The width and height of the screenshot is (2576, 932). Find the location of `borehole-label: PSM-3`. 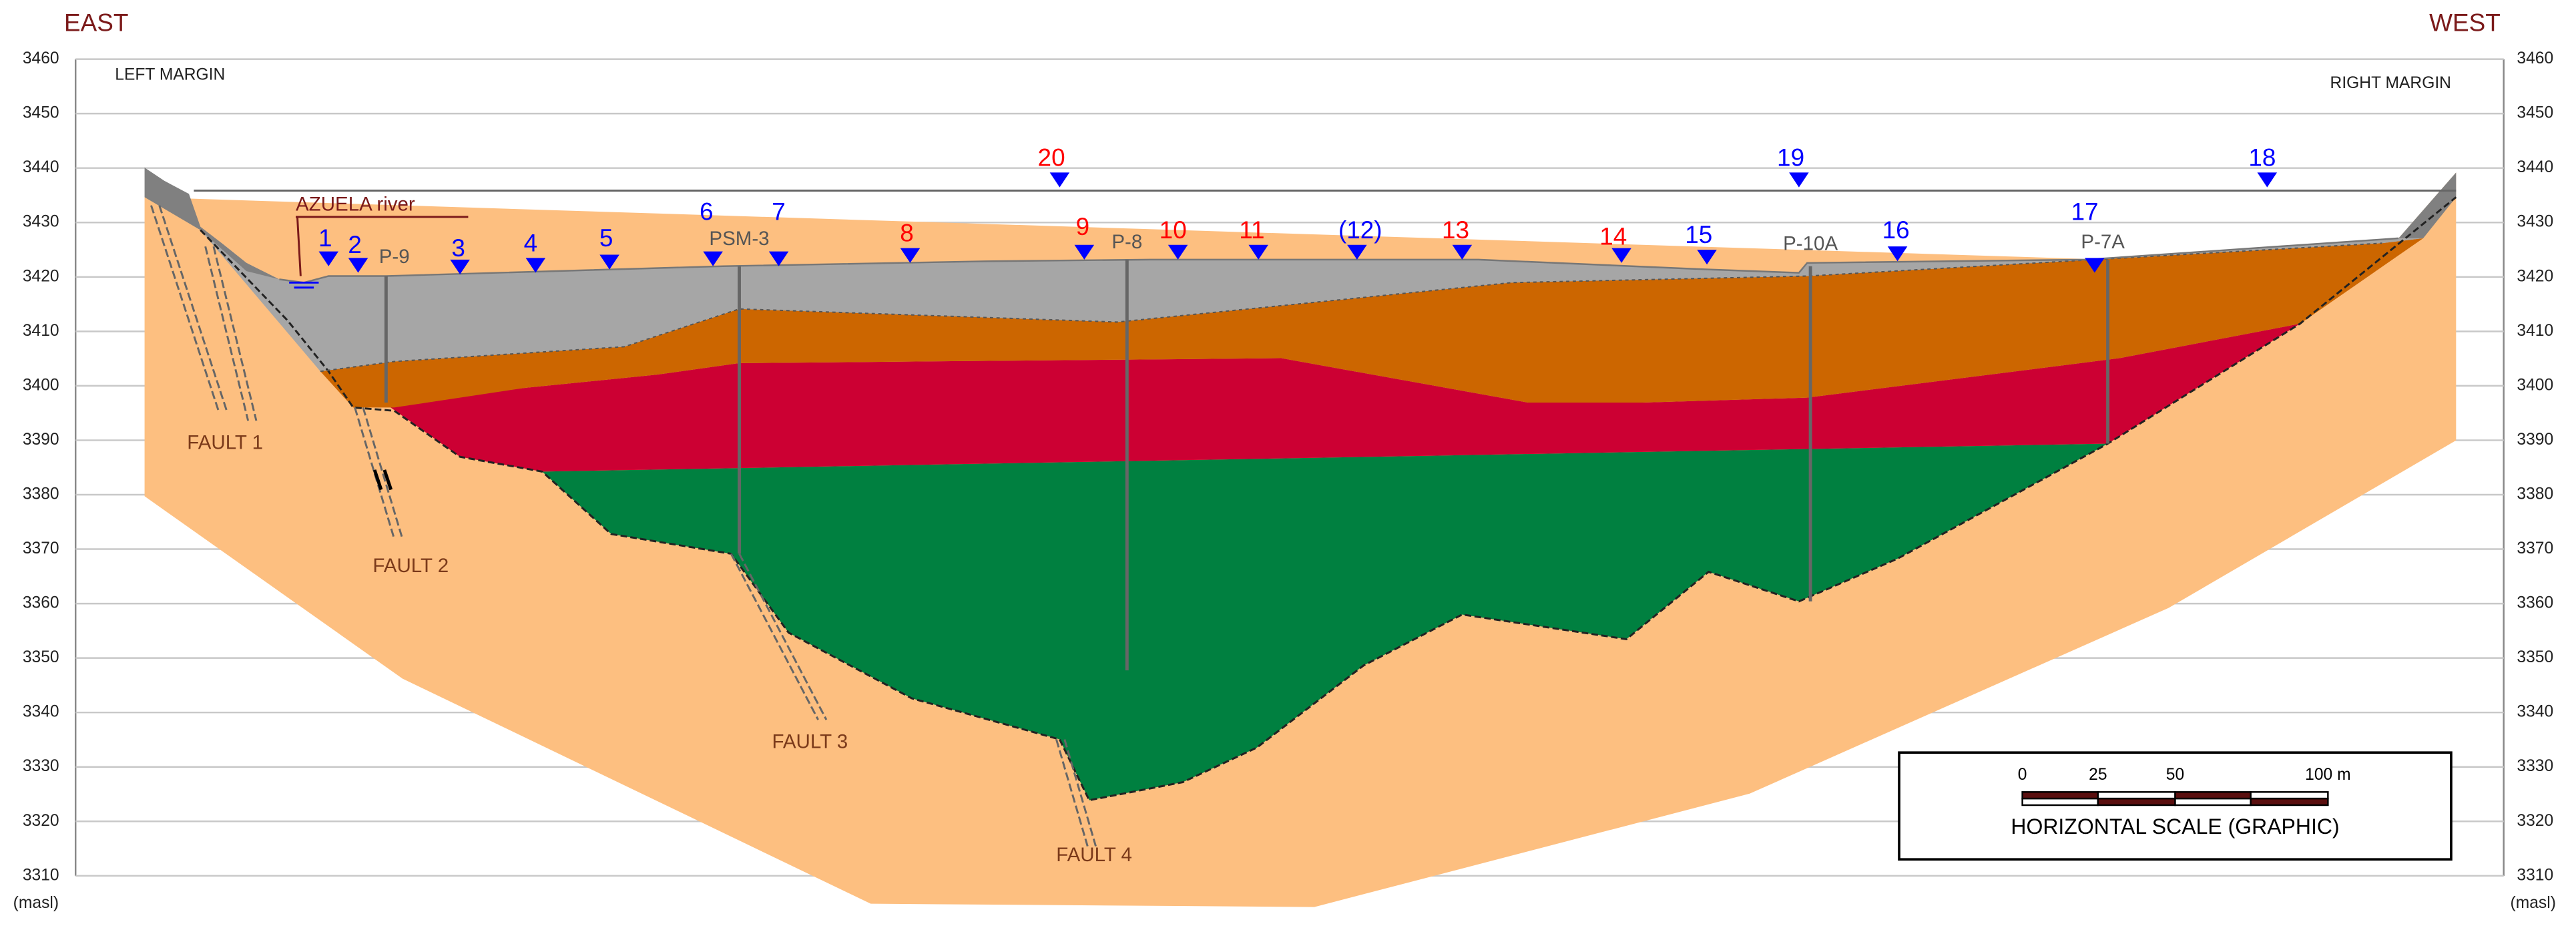

borehole-label: PSM-3 is located at coordinates (739, 239).